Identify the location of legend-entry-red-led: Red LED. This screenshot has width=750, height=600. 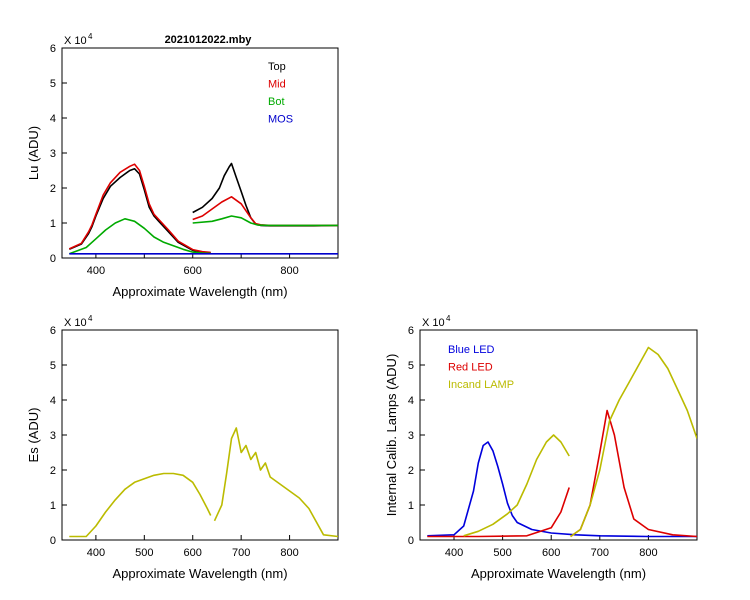
(470, 368).